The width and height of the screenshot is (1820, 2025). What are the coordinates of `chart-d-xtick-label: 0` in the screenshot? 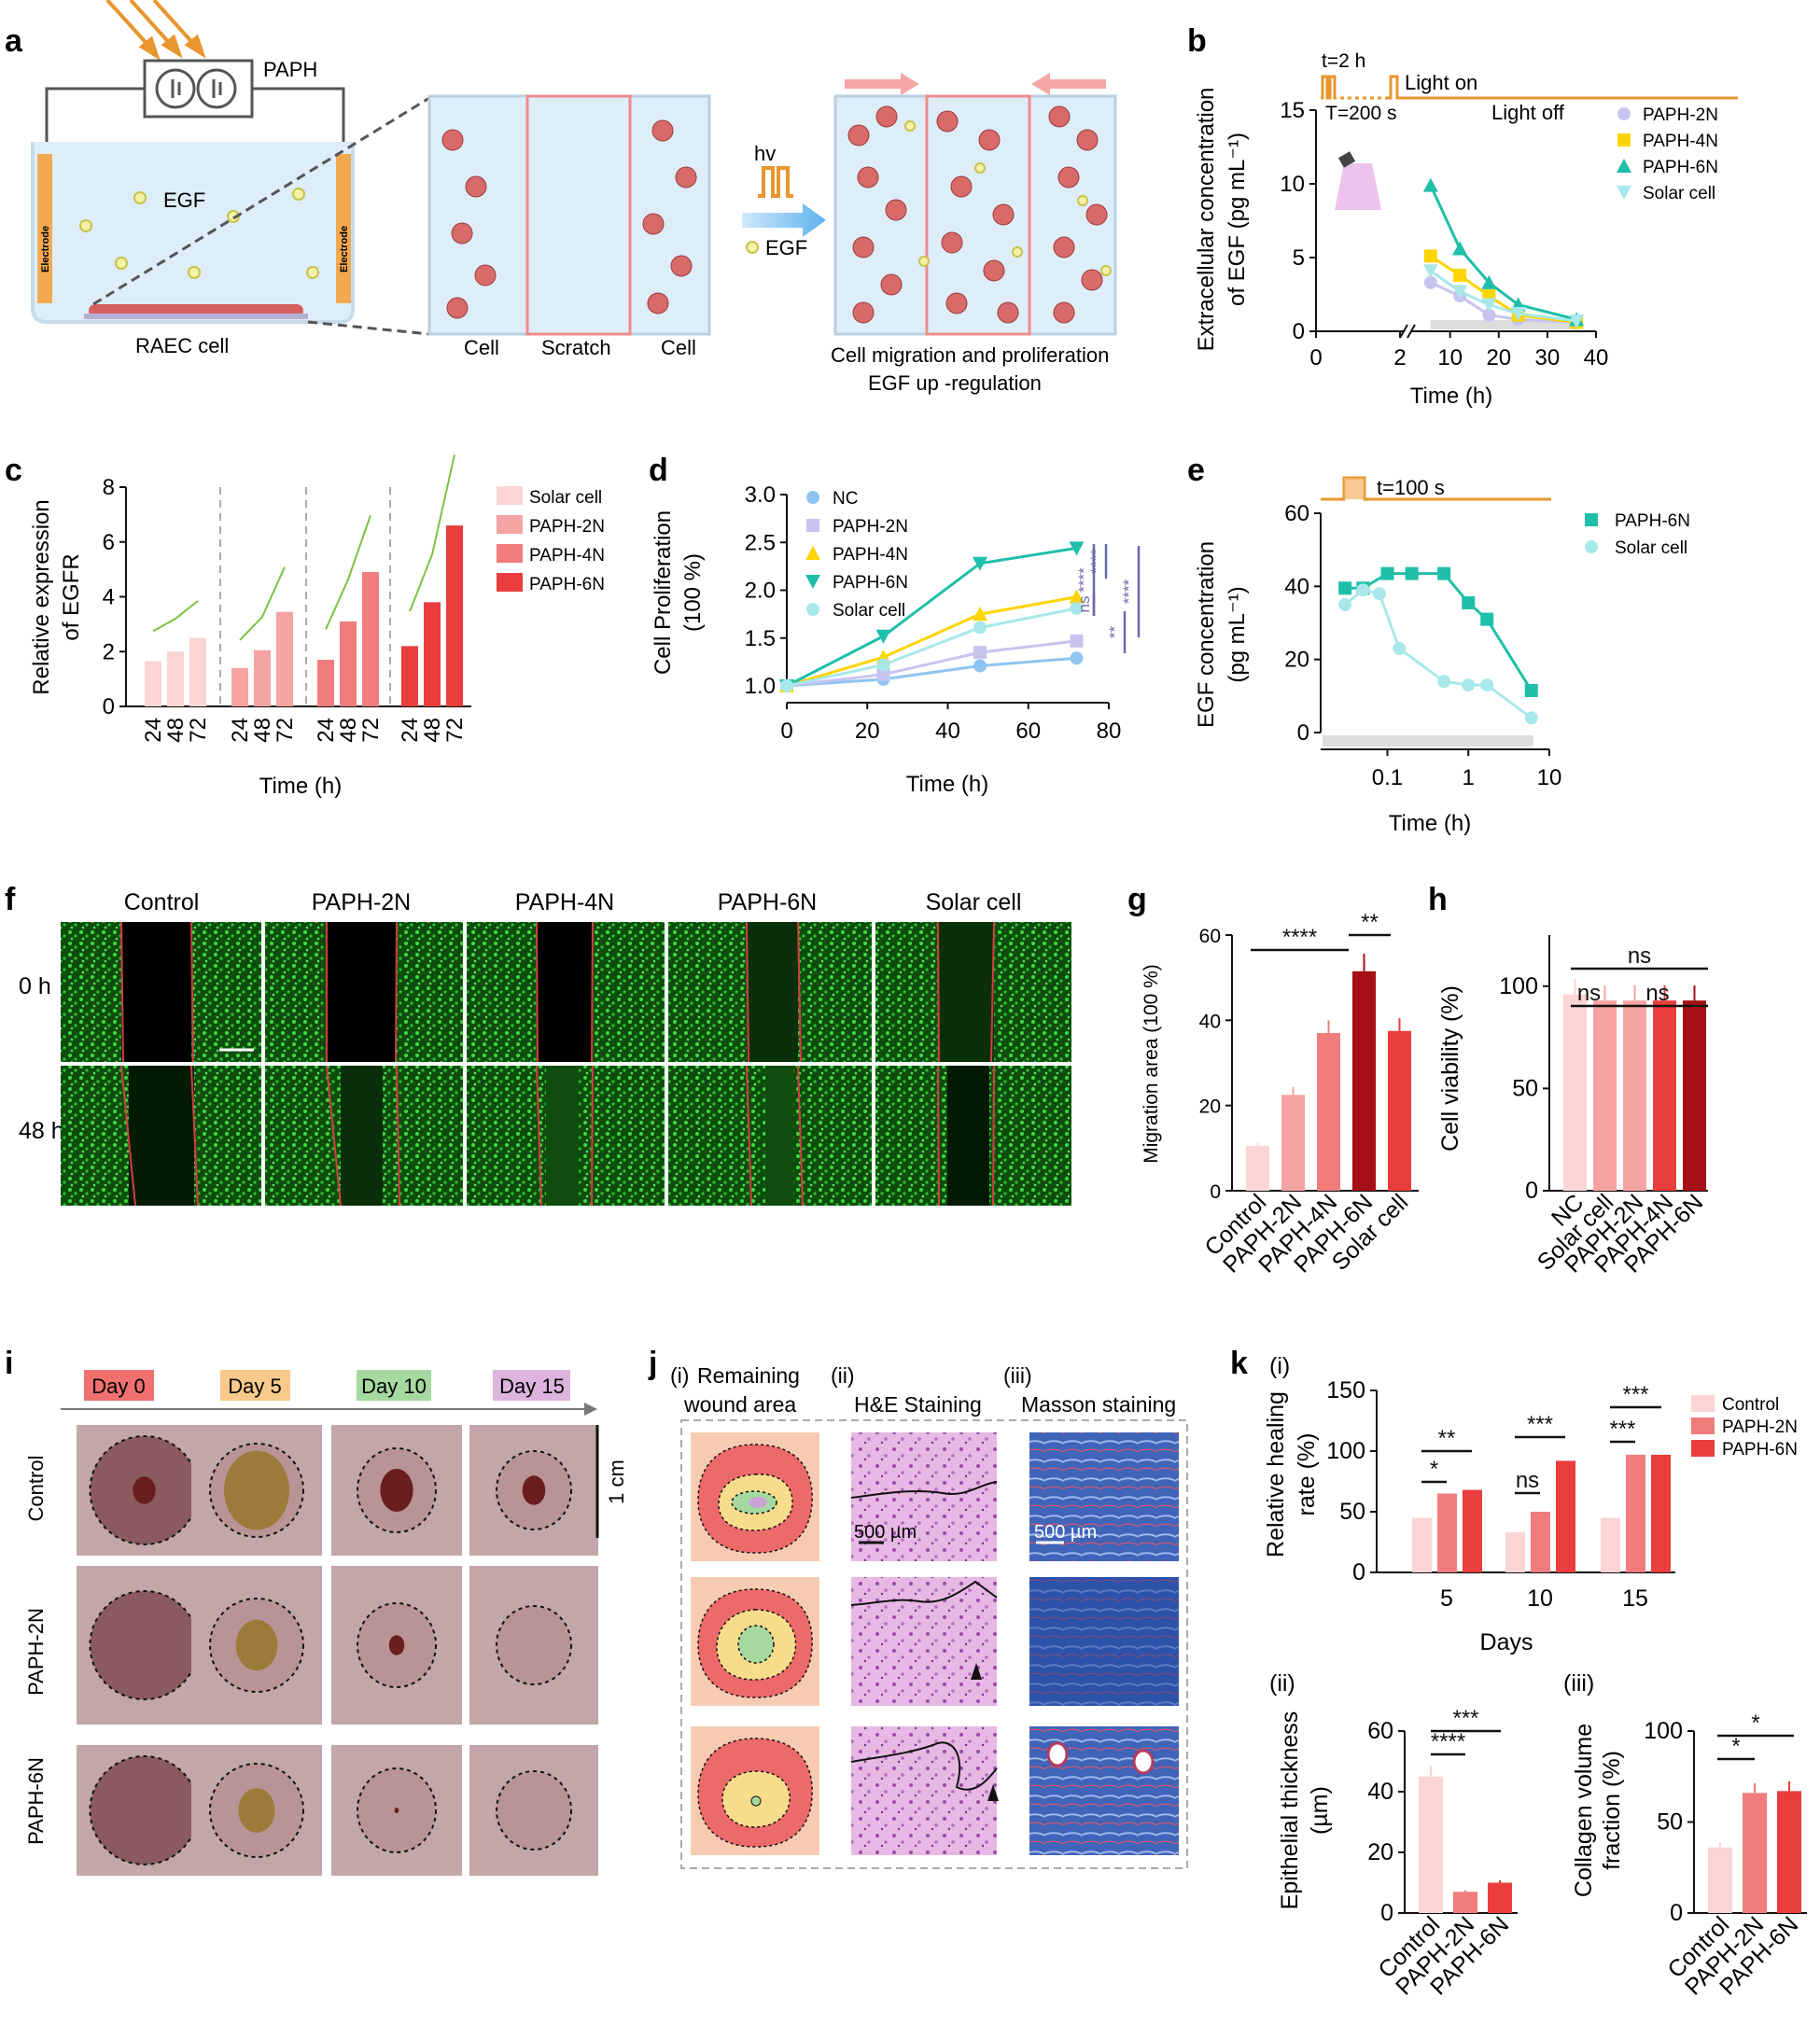 It's located at (786, 731).